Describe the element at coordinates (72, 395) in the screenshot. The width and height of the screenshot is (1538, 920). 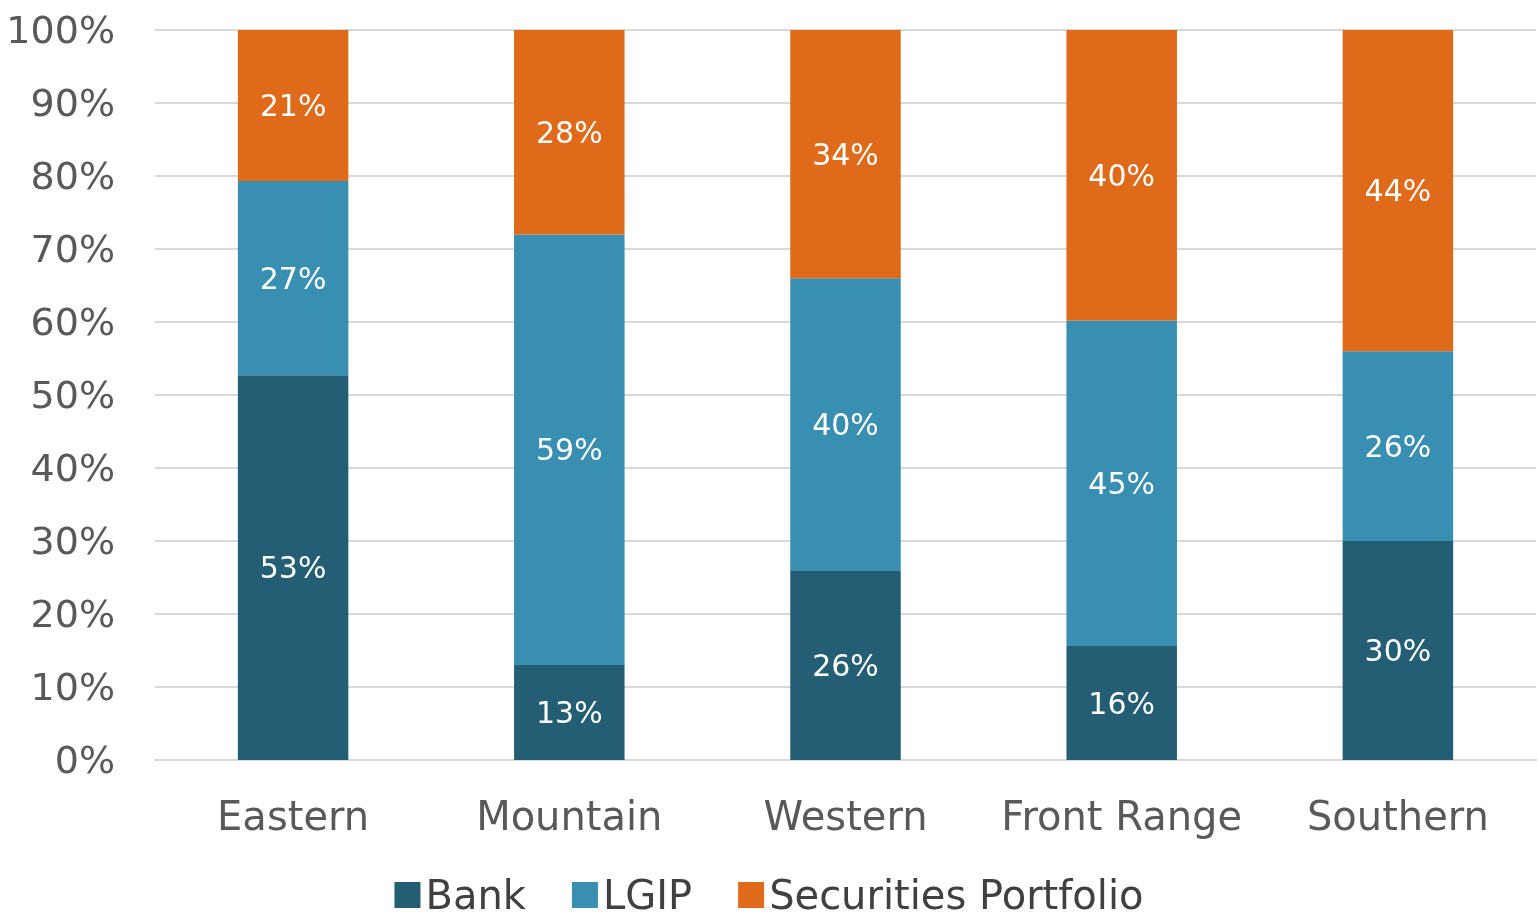
I see `y-tick-label: 50%` at that location.